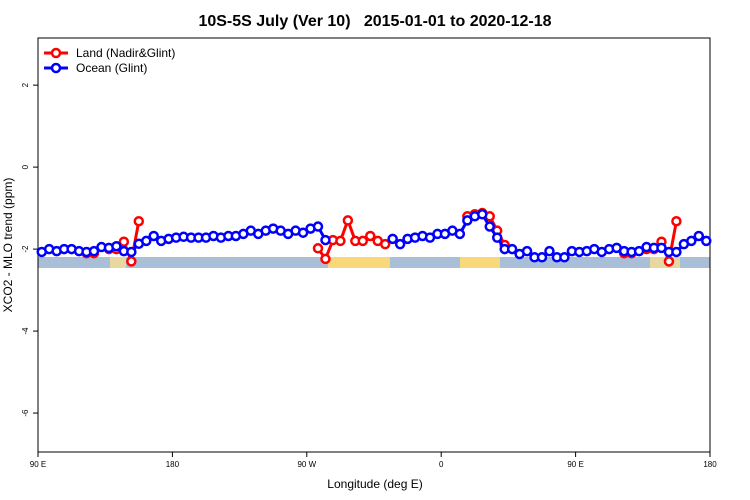 The height and width of the screenshot is (500, 750). I want to click on x-axis-label: Longitude (deg E), so click(374, 484).